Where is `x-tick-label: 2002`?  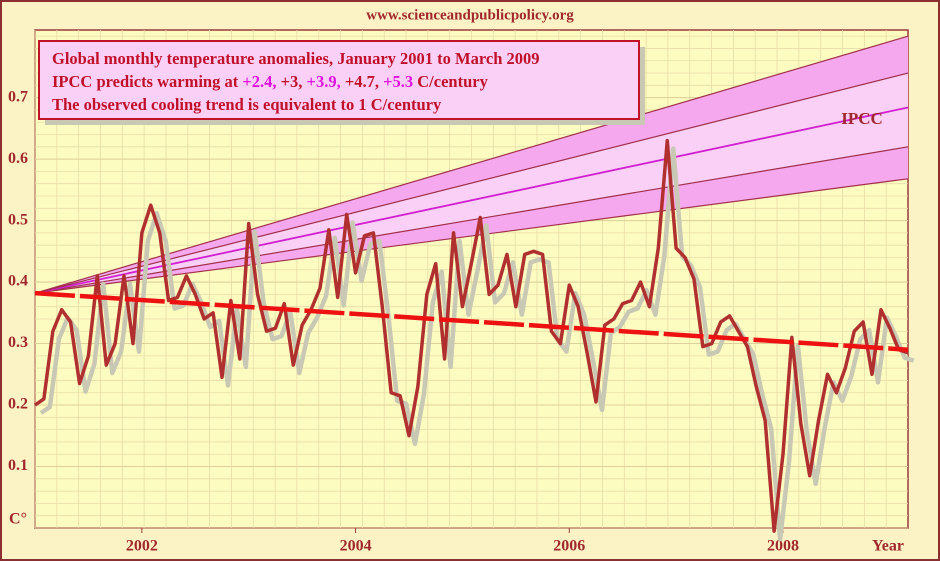 x-tick-label: 2002 is located at coordinates (142, 546).